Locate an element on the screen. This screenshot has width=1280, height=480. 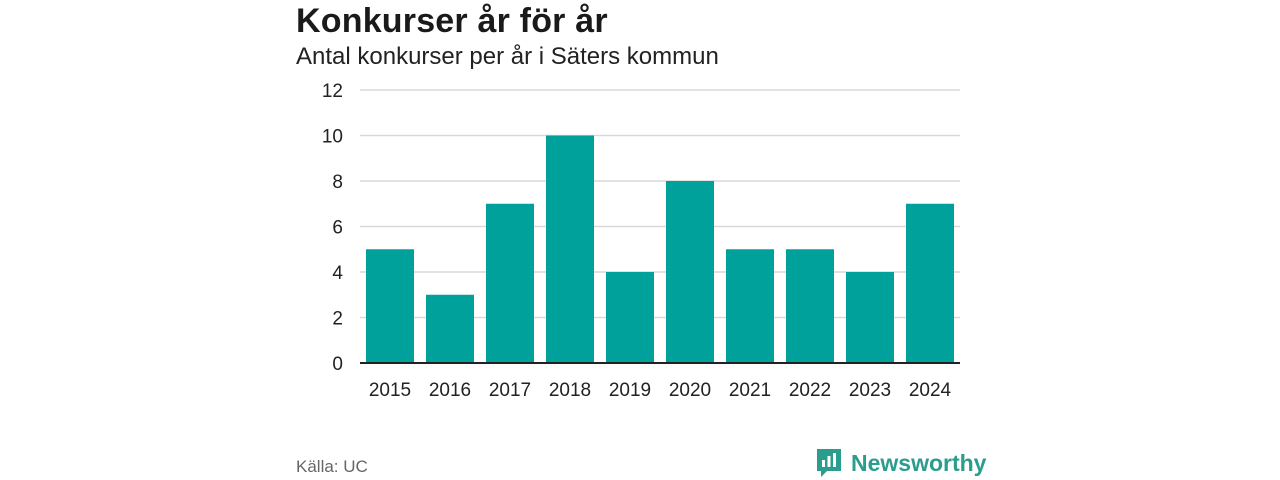
bar-2019 is located at coordinates (630, 317).